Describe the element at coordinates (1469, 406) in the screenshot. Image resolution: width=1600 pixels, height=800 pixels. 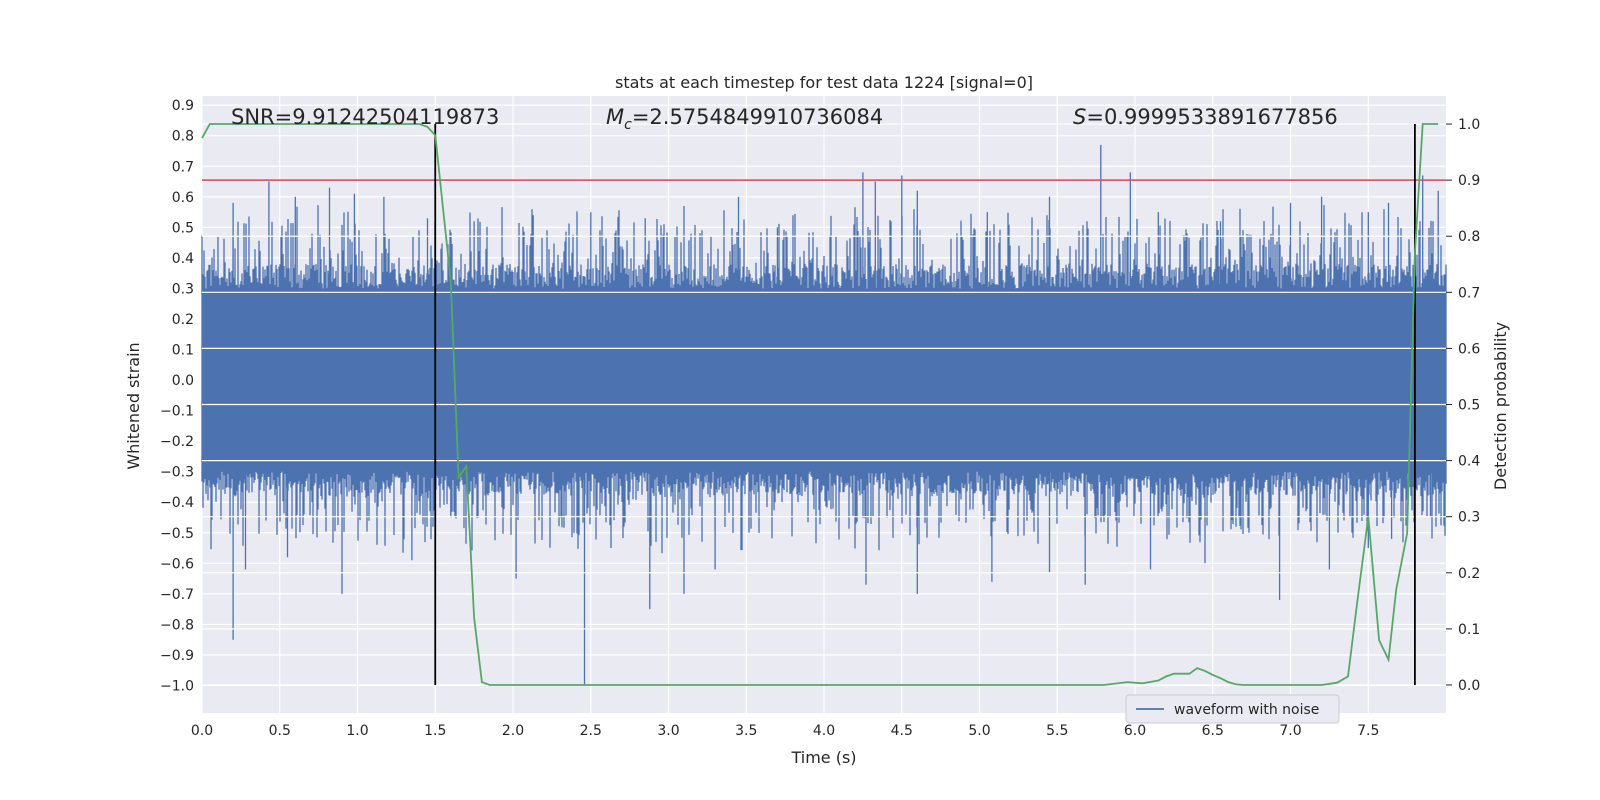
I see `y2-tick-label: 0.5` at that location.